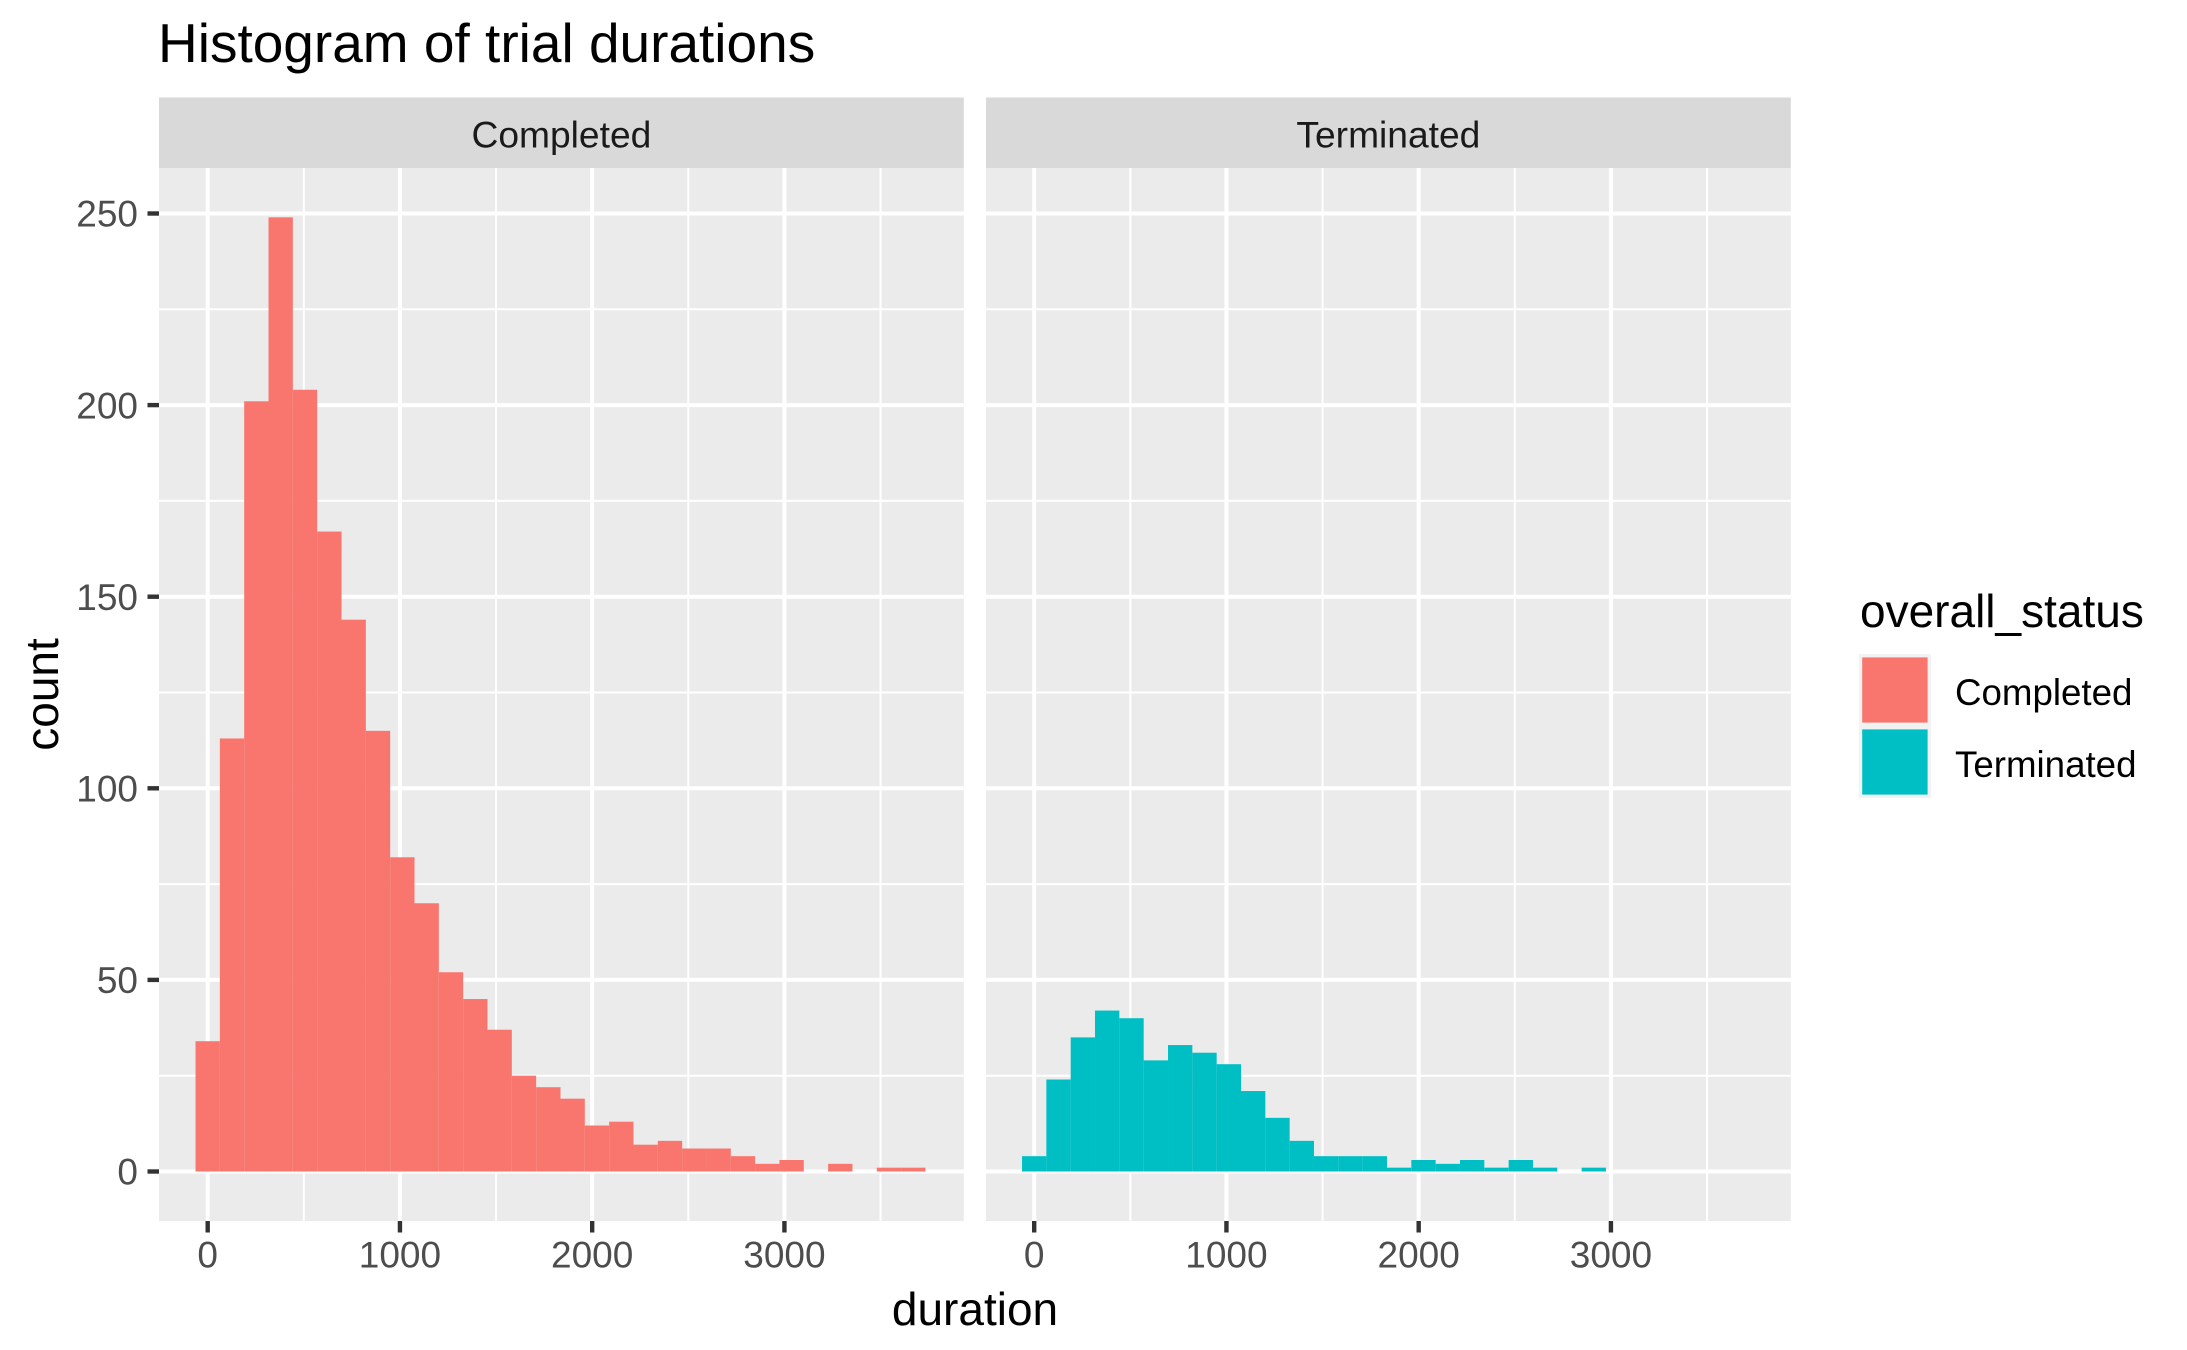 This screenshot has width=2187, height=1350. What do you see at coordinates (107, 405) in the screenshot?
I see `svg-text: 200` at bounding box center [107, 405].